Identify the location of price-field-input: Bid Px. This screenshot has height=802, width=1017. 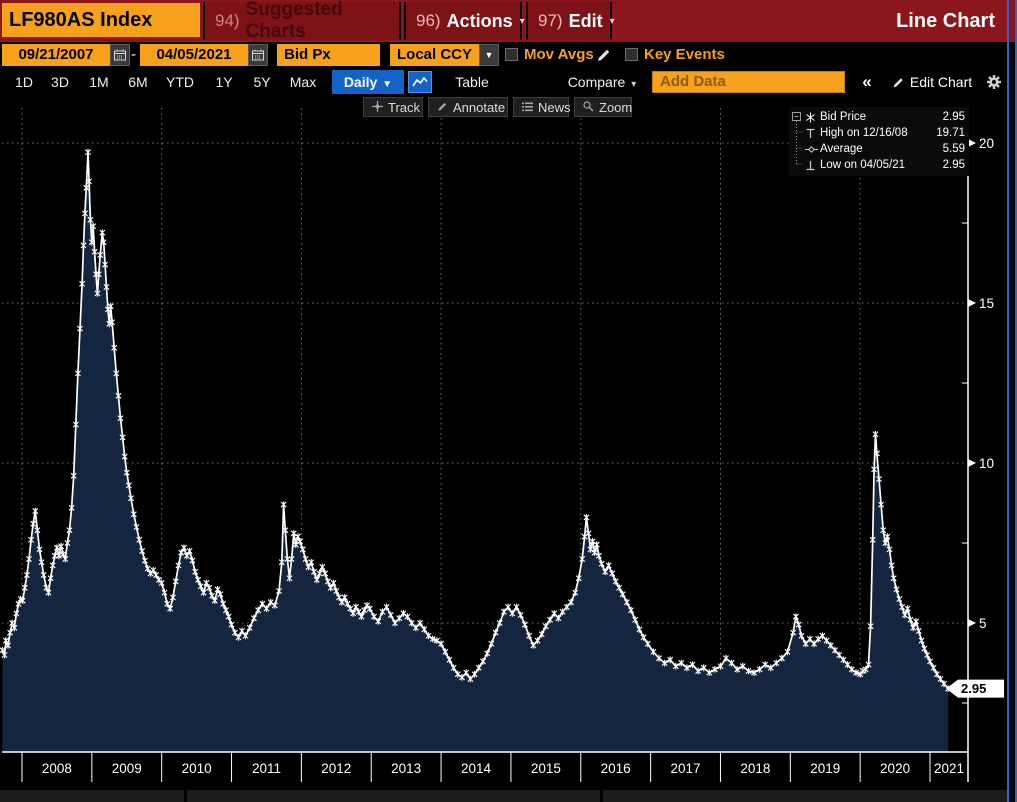
(328, 55).